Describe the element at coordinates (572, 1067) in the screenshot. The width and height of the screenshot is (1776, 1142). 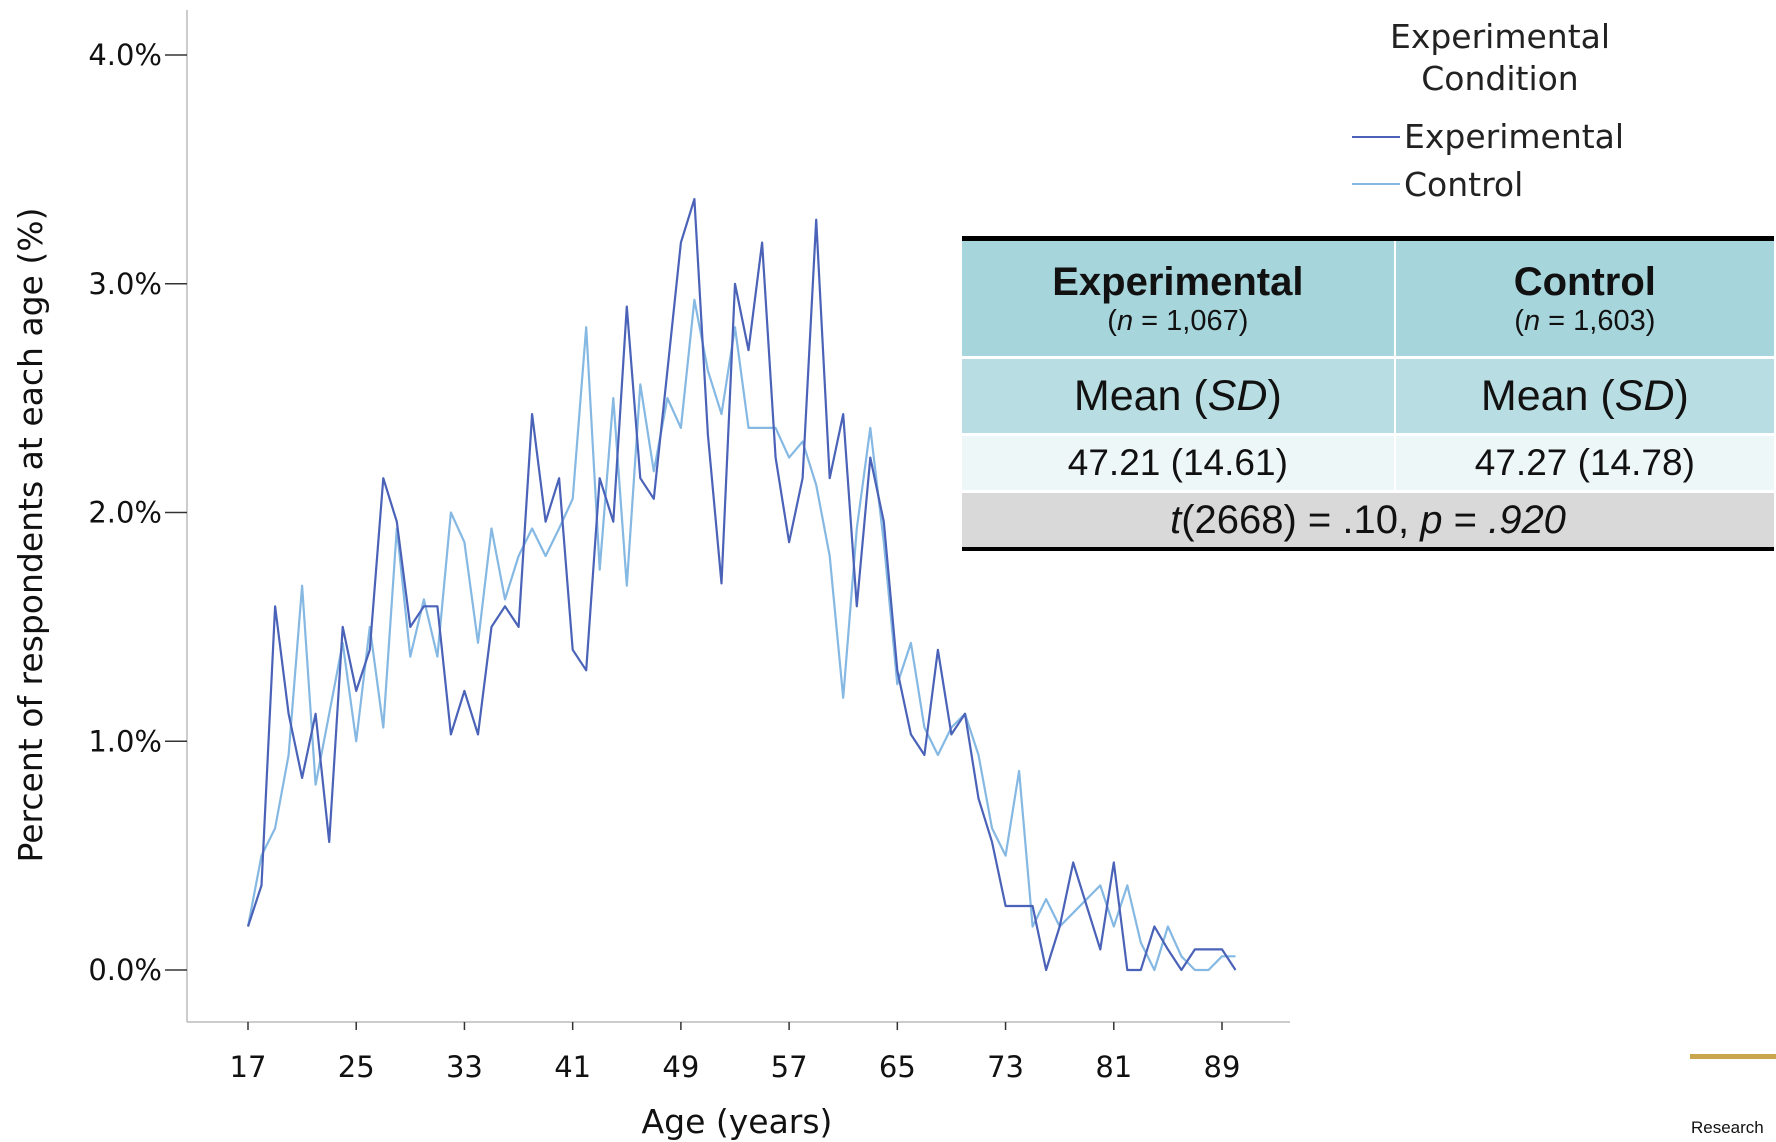
I see `x-tick-label: 41` at that location.